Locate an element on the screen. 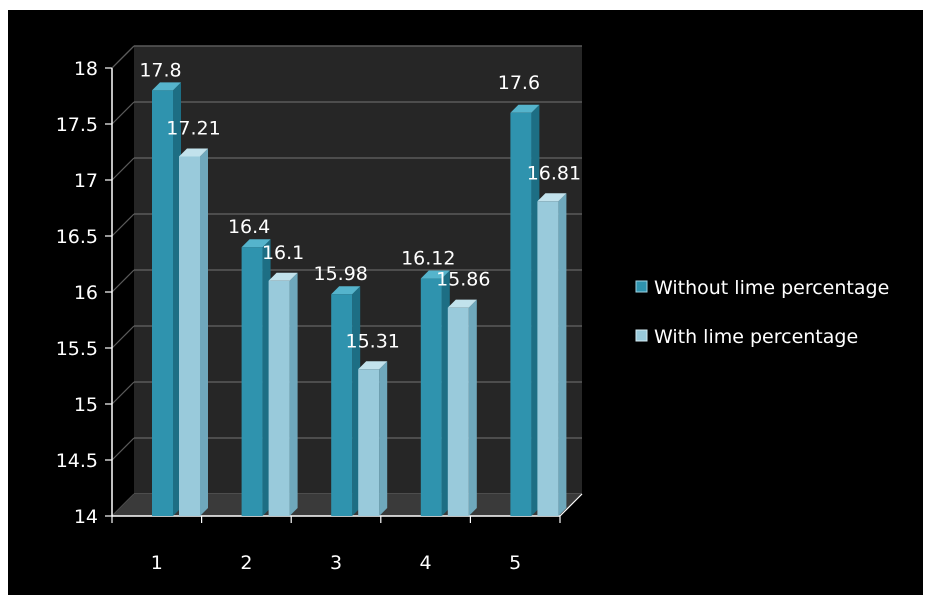 This screenshot has width=928, height=604. x-axis-ticks: 1 2 3 4 5 is located at coordinates (336, 563).